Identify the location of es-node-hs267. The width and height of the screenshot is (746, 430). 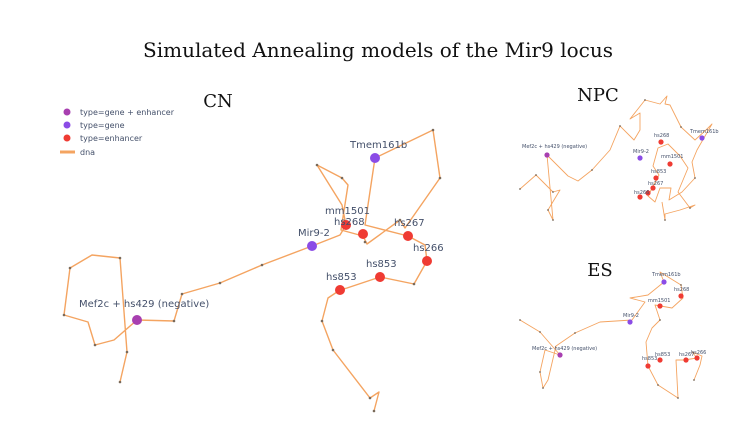
(686, 360).